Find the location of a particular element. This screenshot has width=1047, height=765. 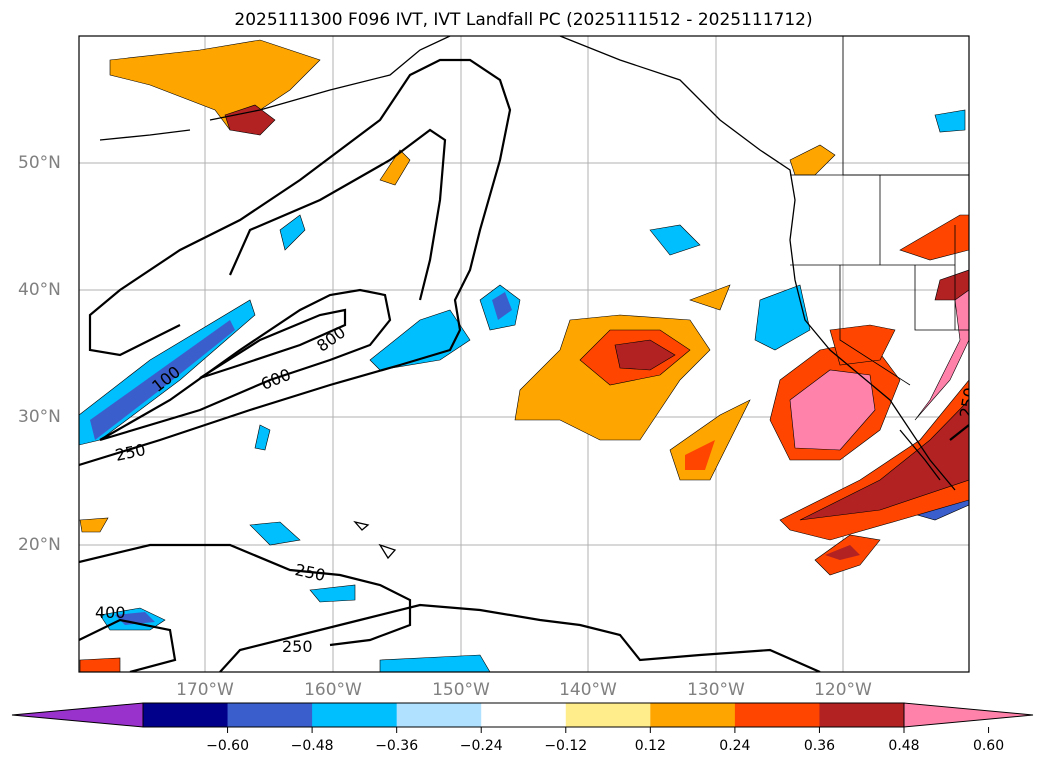

lon-label: 160°W is located at coordinates (333, 690).